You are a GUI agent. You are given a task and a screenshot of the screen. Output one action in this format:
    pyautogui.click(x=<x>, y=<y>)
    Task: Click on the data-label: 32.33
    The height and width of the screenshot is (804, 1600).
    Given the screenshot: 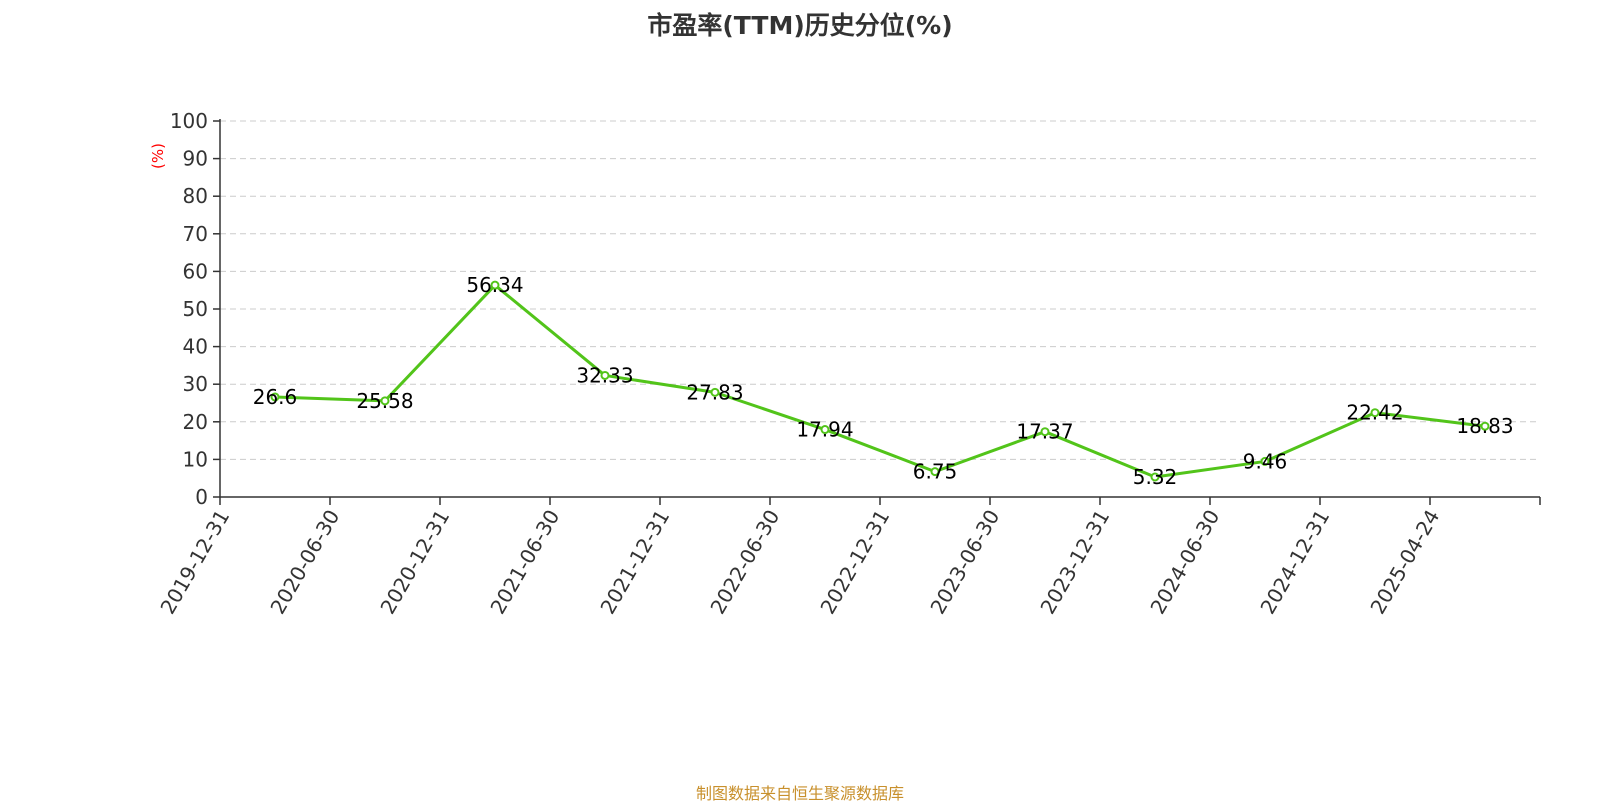 What is the action you would take?
    pyautogui.click(x=604, y=375)
    